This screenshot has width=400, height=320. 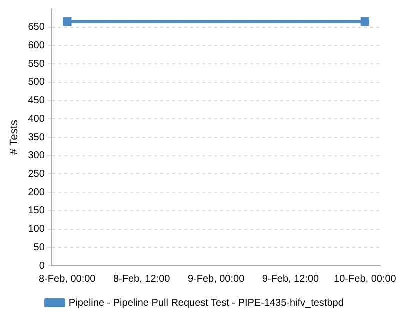 I want to click on y-tick-label: 650, so click(x=37, y=28).